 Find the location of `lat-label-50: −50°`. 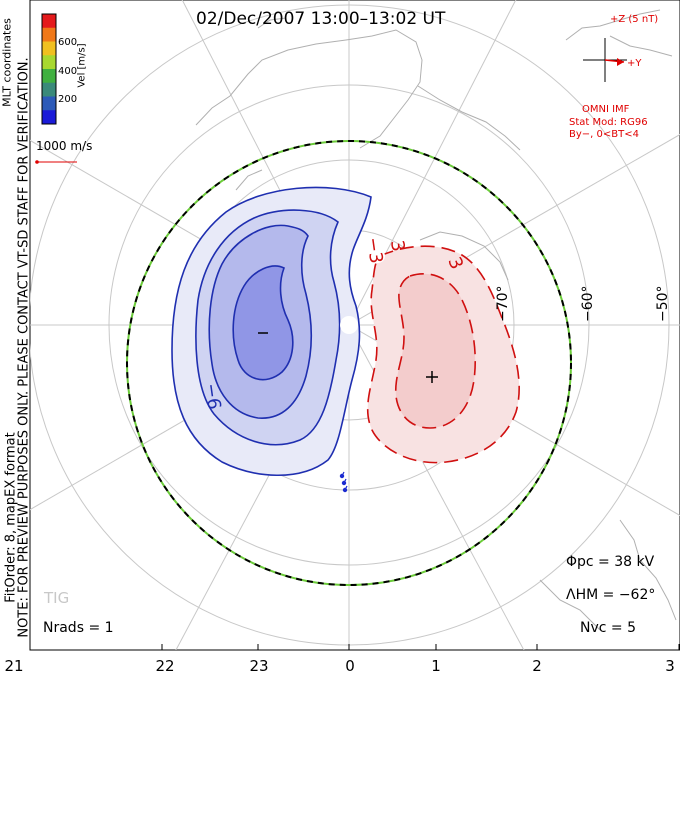

lat-label-50: −50° is located at coordinates (663, 303).